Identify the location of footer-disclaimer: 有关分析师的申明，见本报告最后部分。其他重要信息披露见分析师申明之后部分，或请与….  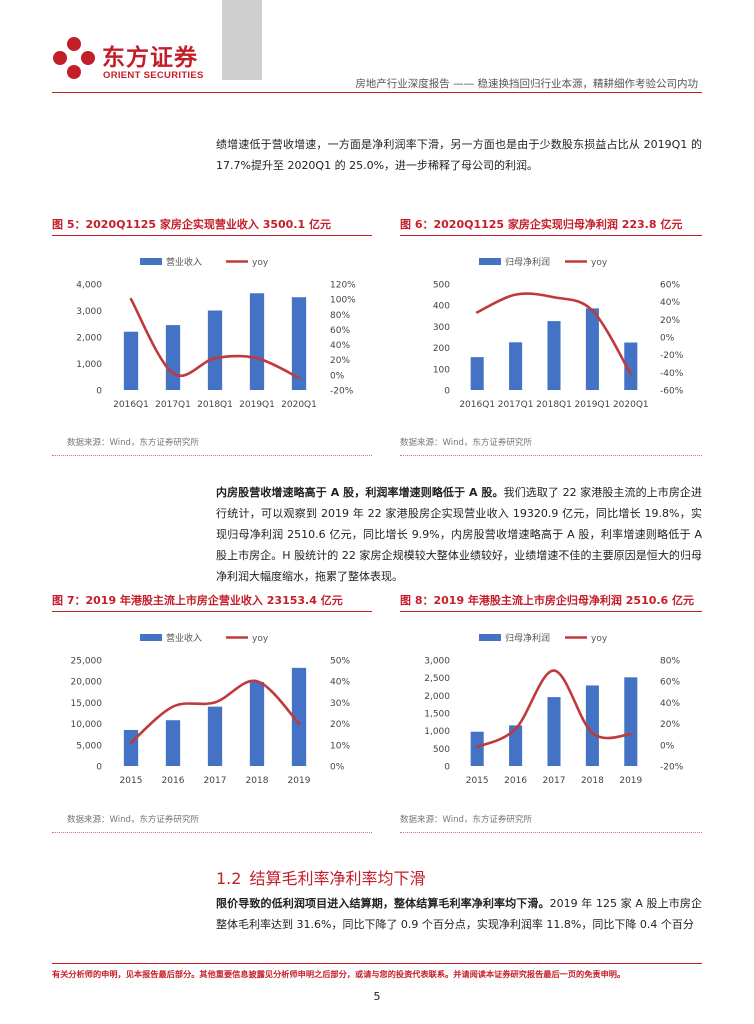
(339, 974).